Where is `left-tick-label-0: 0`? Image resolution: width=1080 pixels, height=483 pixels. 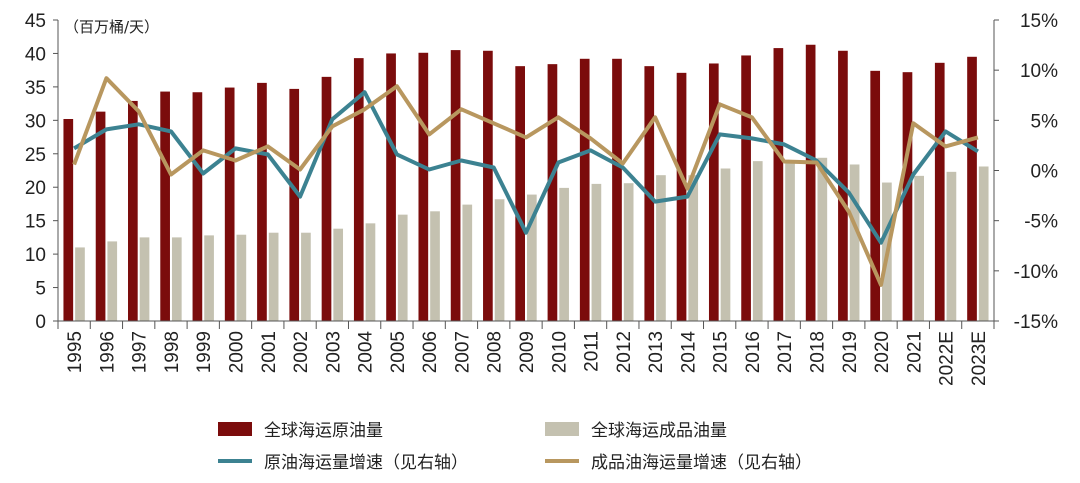 left-tick-label-0: 0 is located at coordinates (40, 322).